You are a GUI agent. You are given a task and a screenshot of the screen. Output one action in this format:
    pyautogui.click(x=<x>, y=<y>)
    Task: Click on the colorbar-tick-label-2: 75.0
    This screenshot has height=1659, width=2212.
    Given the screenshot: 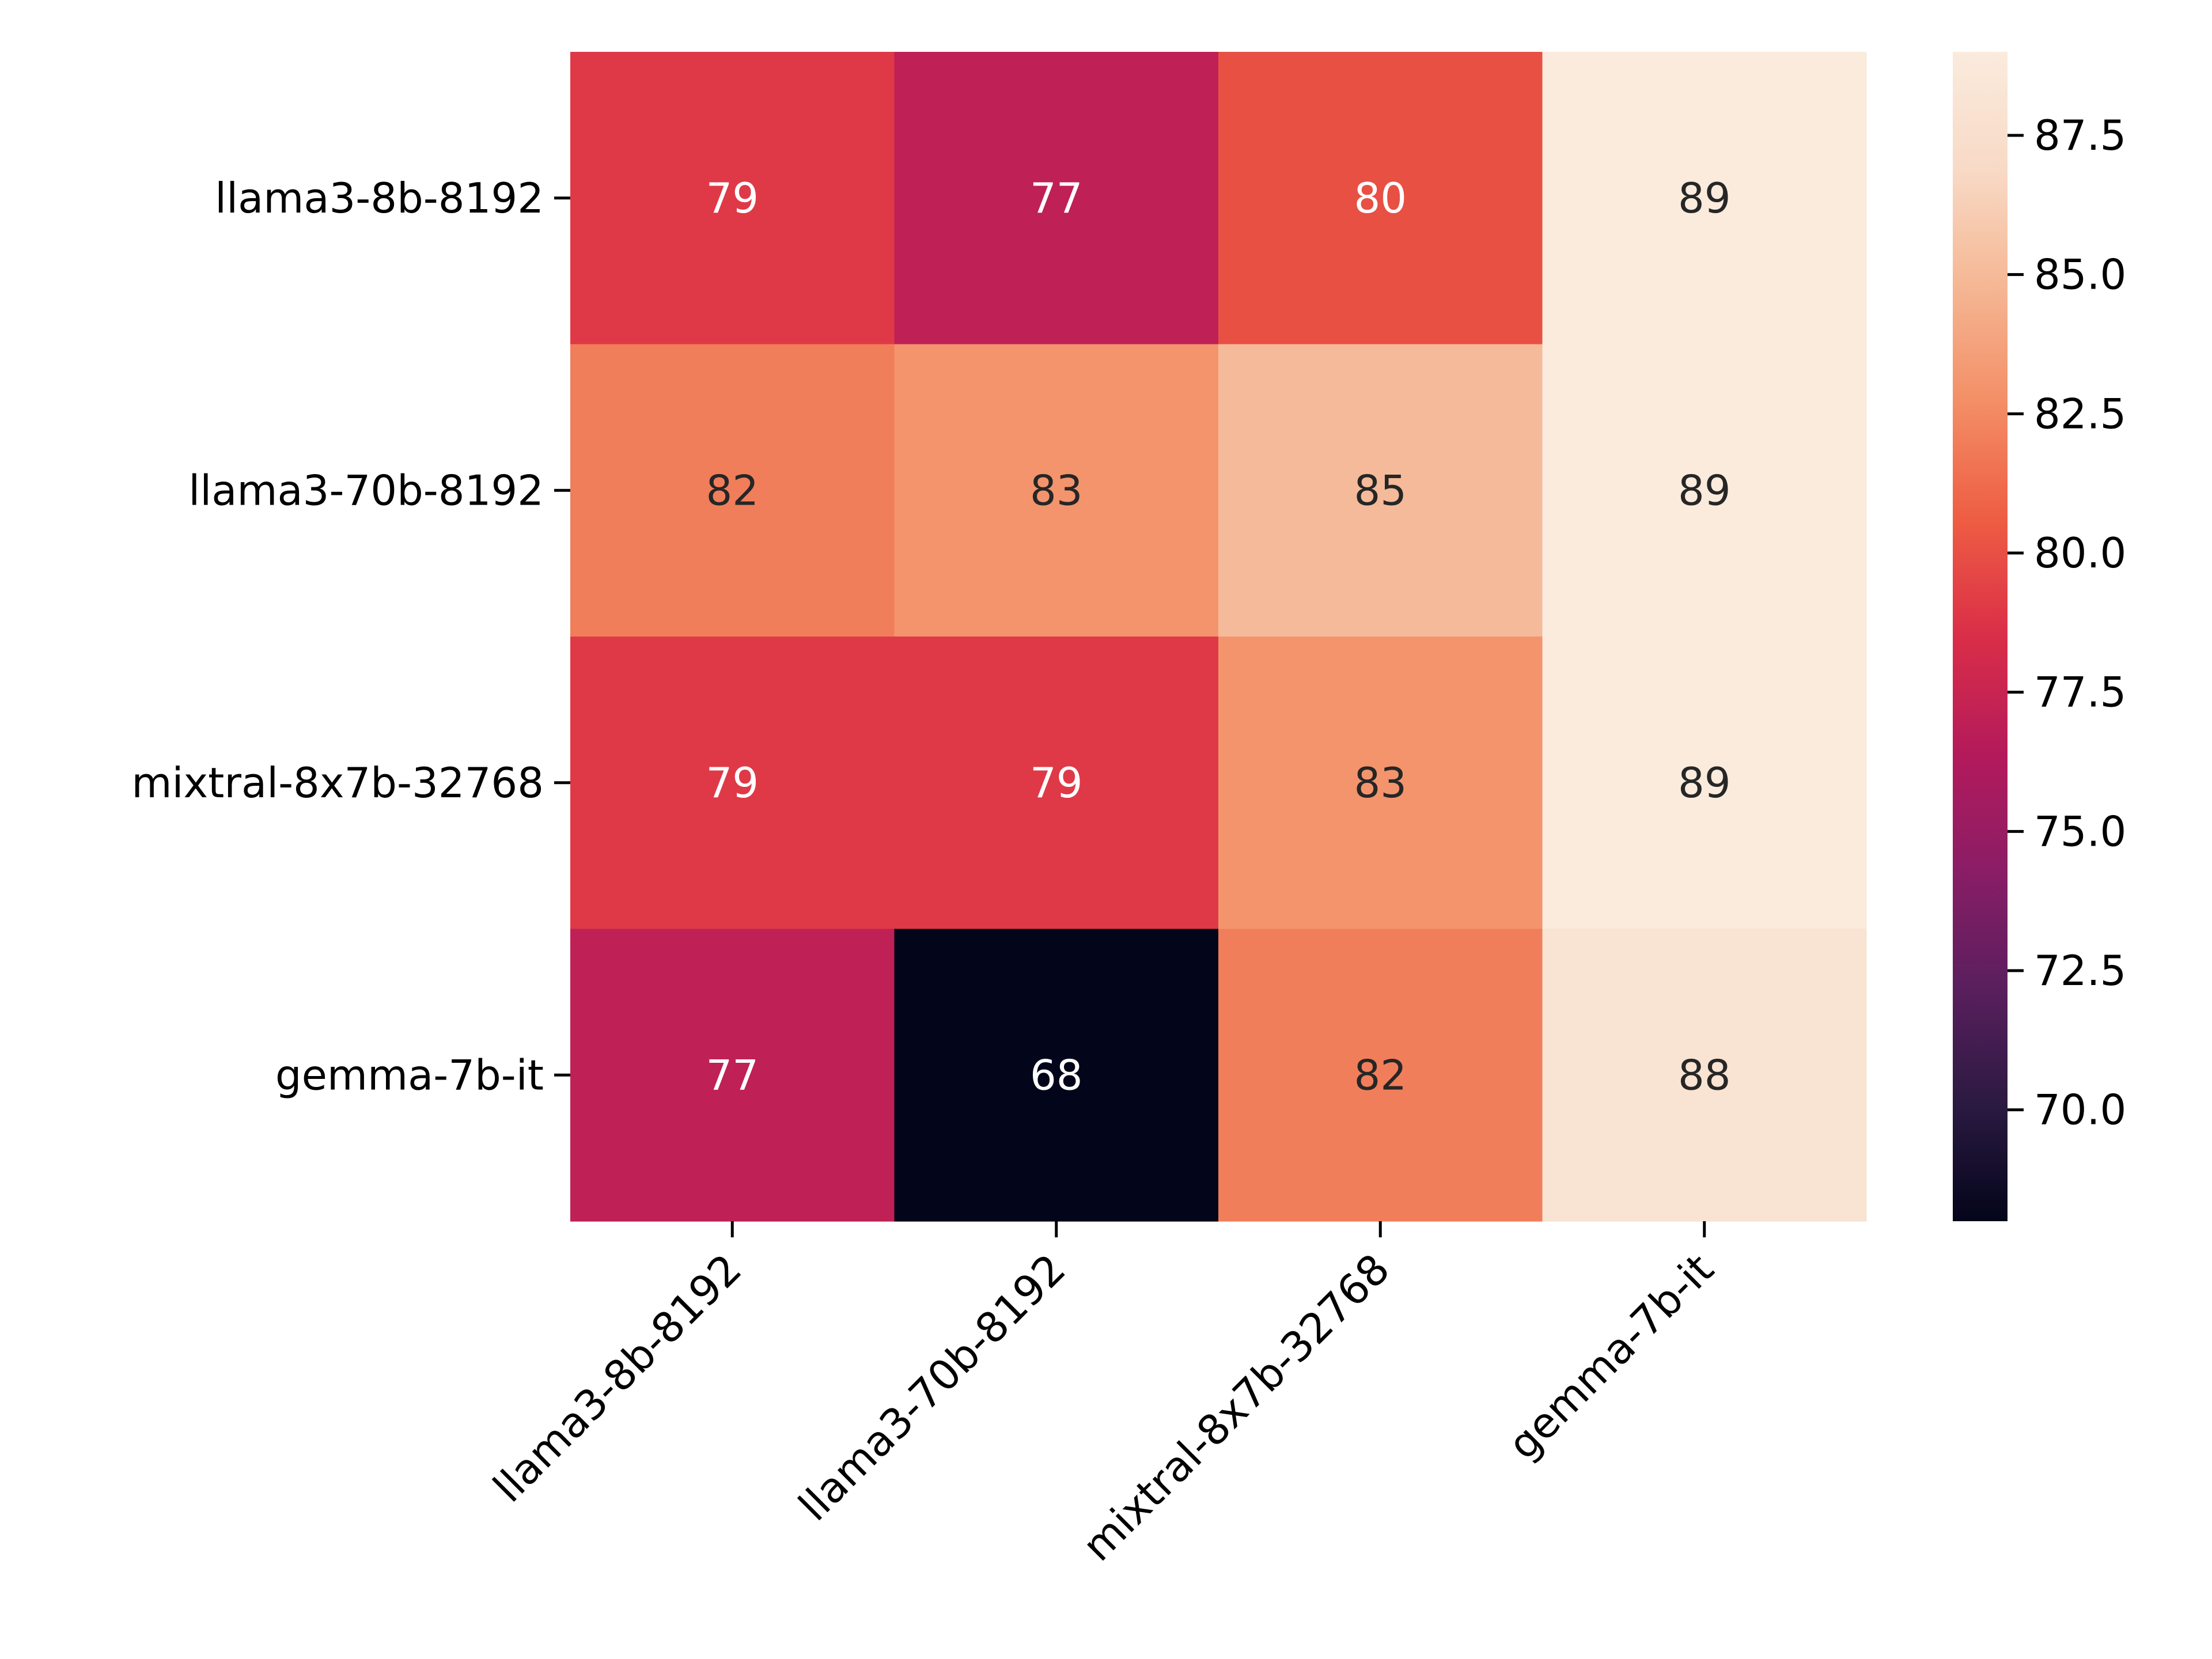 What is the action you would take?
    pyautogui.click(x=2080, y=831)
    